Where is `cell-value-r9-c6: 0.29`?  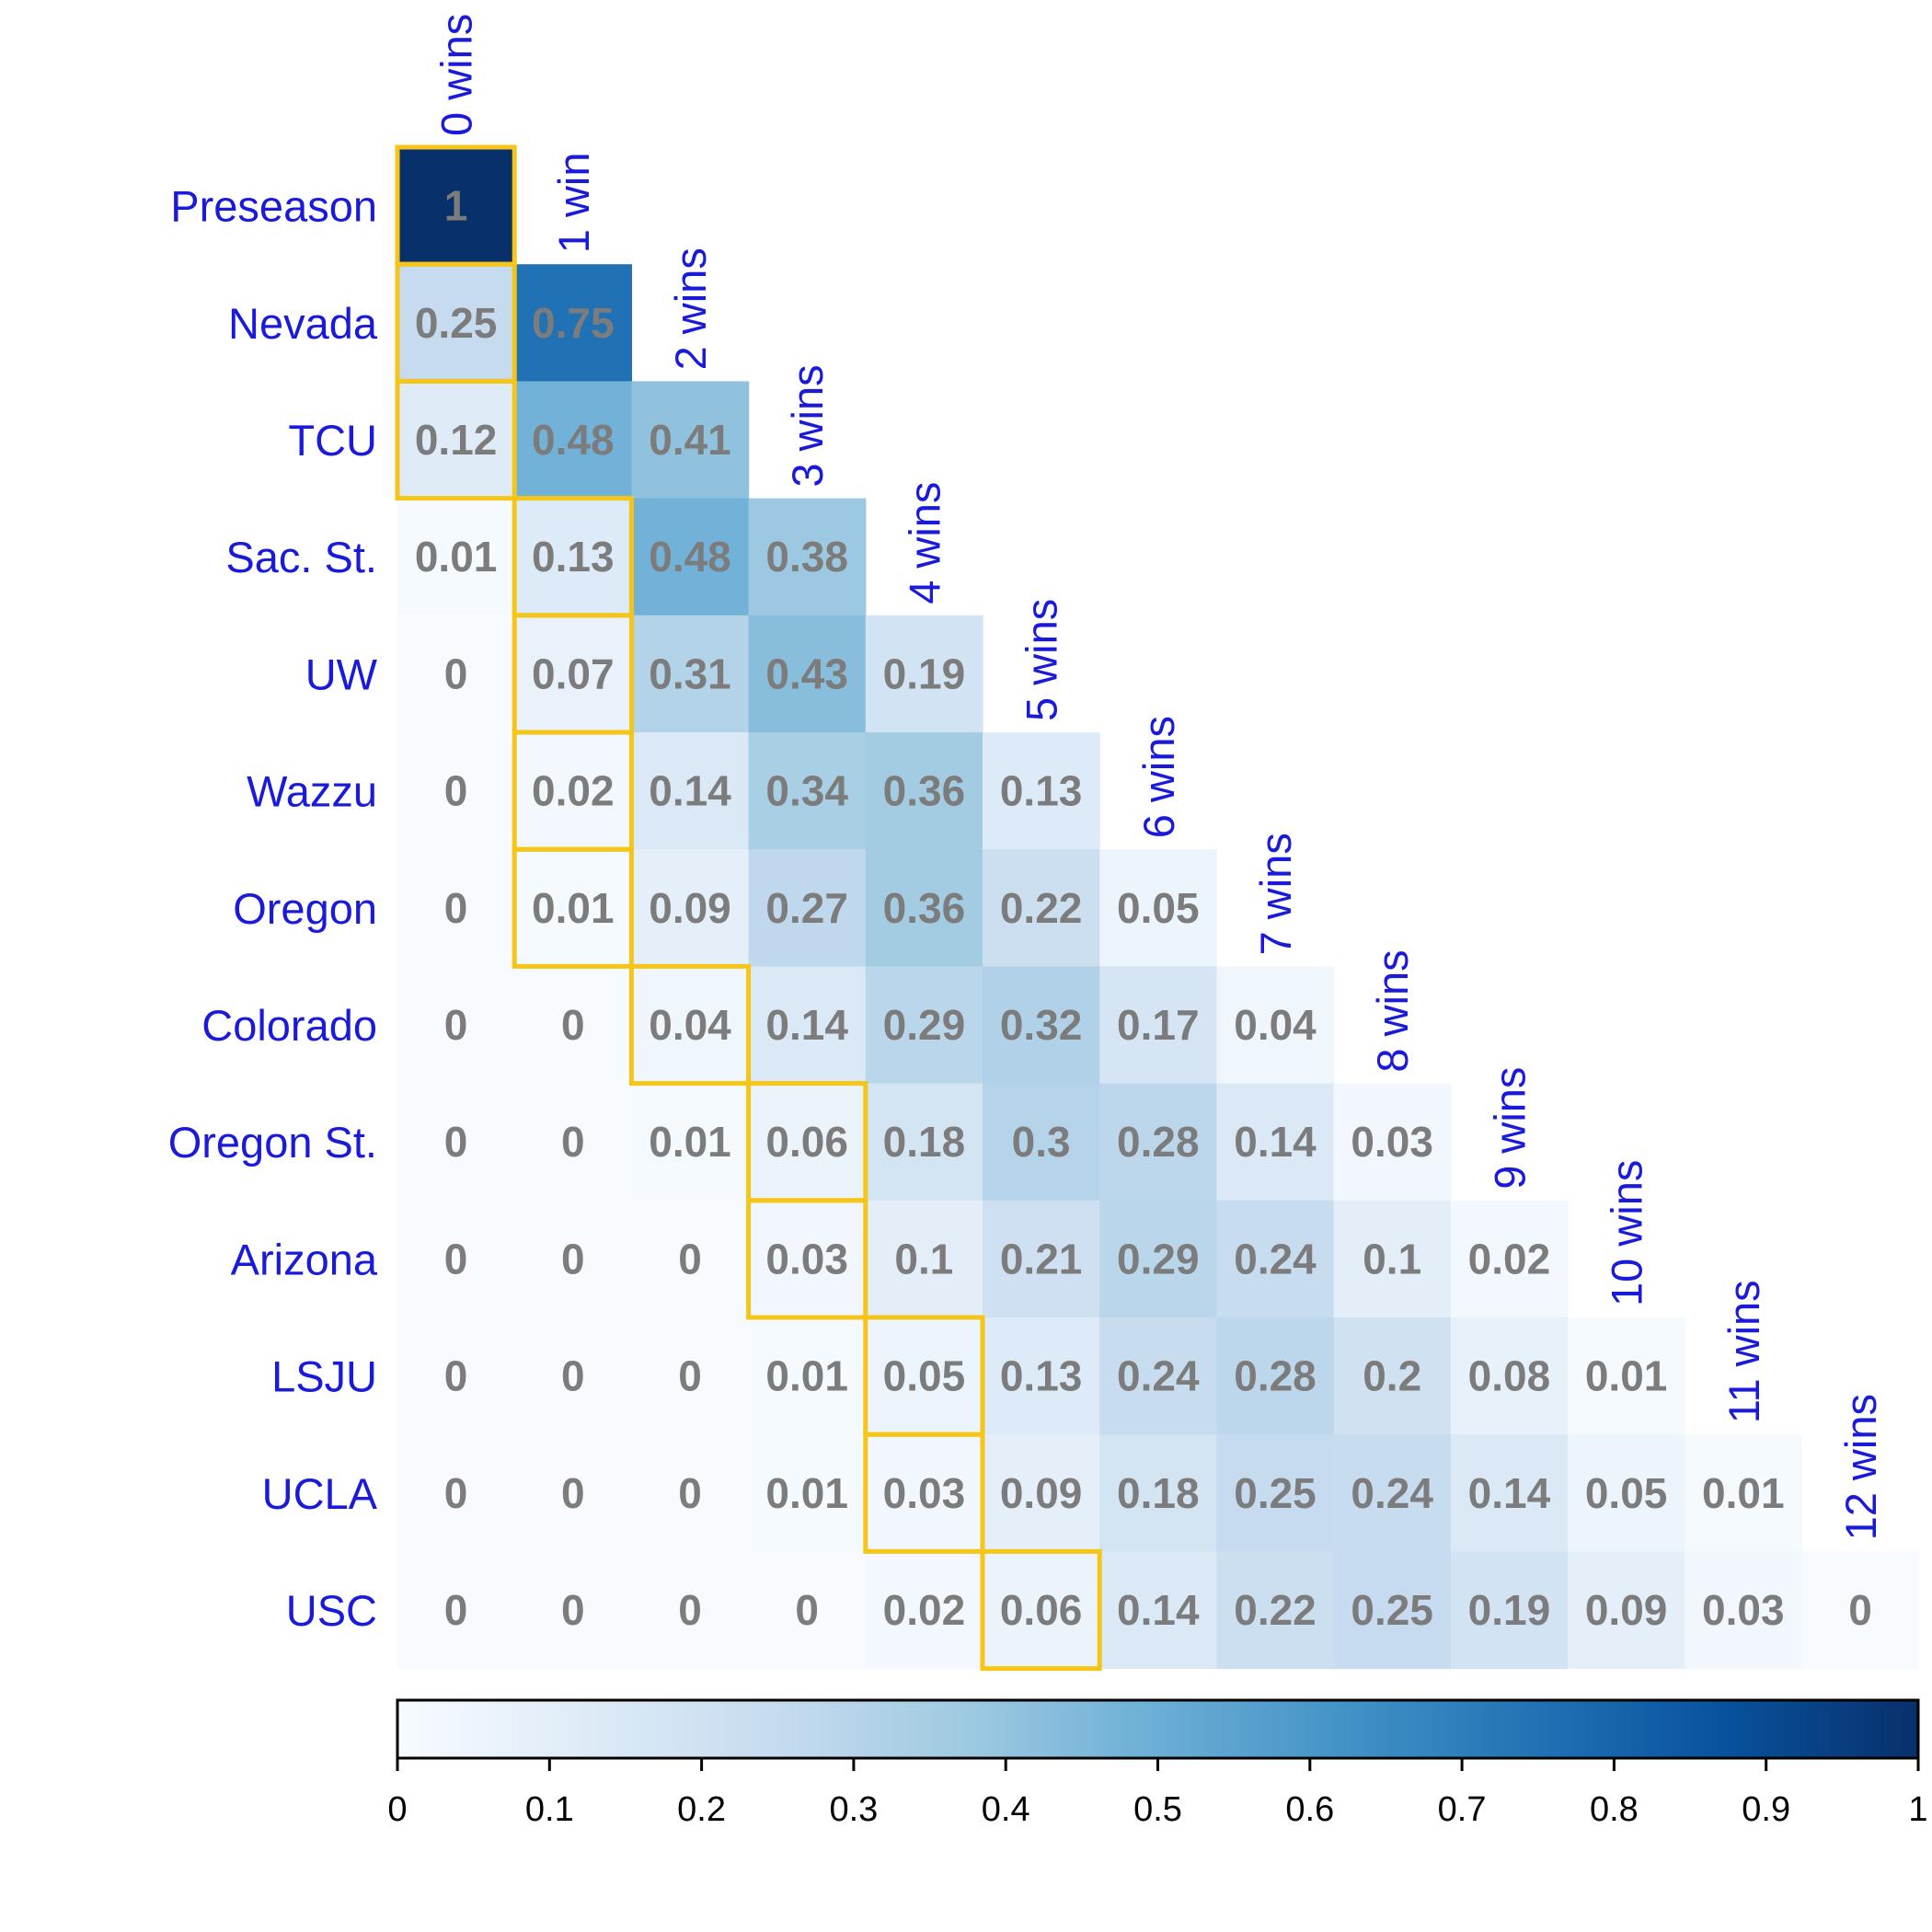 cell-value-r9-c6: 0.29 is located at coordinates (1158, 1258).